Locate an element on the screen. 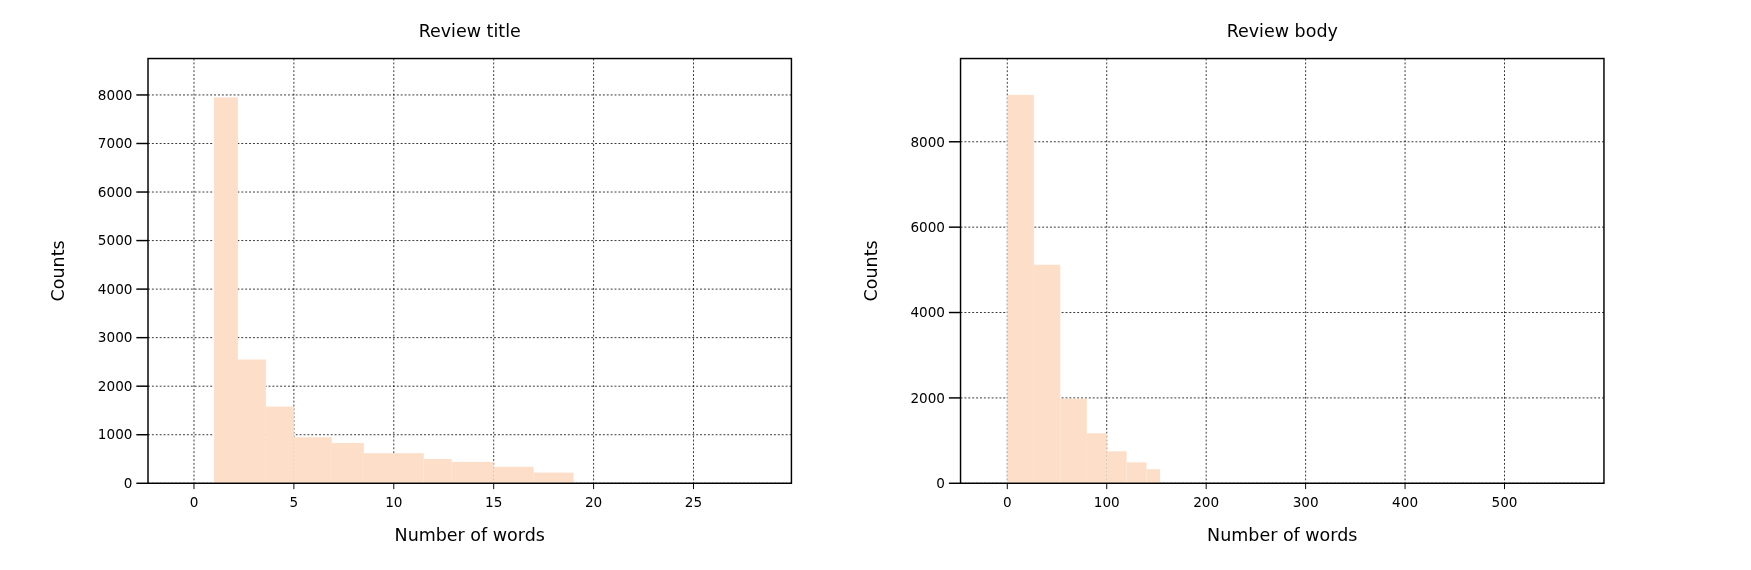  x-tick-label: 500 is located at coordinates (1504, 501).